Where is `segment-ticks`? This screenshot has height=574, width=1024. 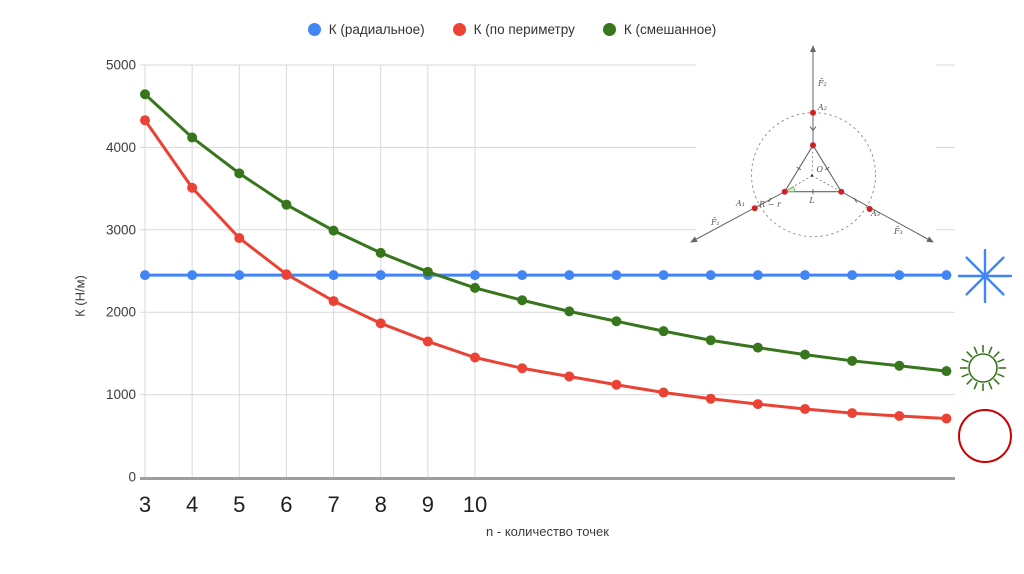 segment-ticks is located at coordinates (813, 164).